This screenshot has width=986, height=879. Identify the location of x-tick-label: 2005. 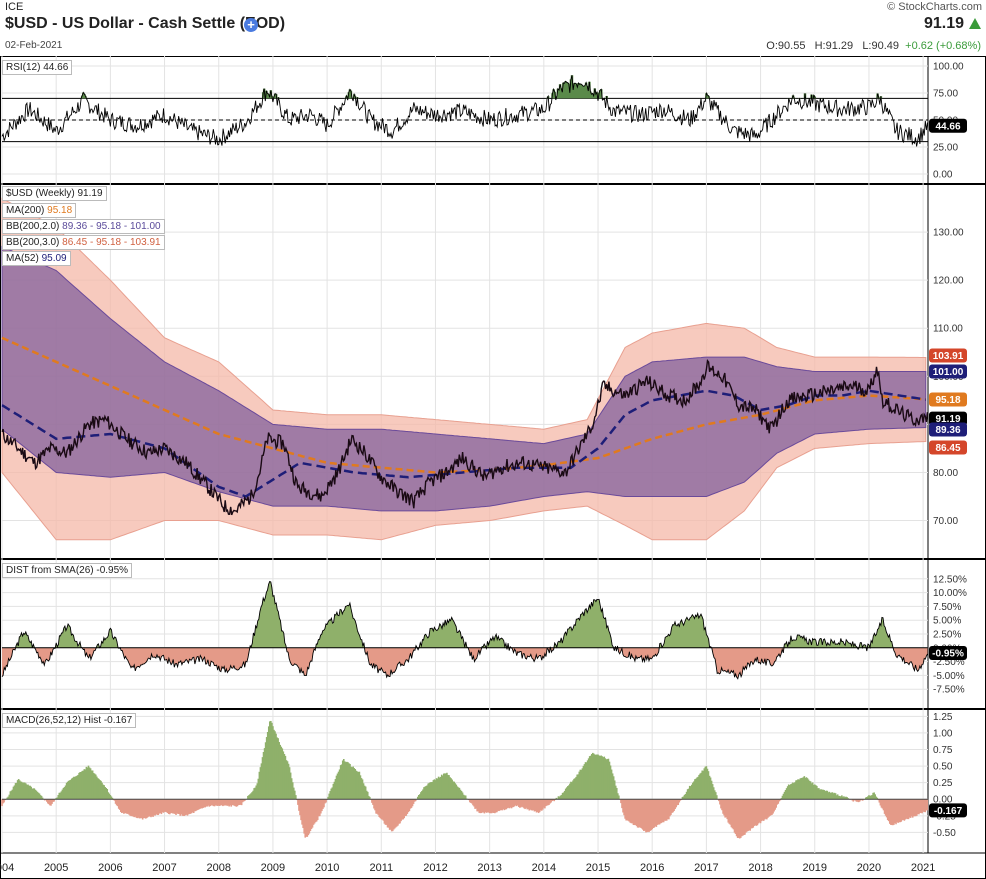
(56, 868).